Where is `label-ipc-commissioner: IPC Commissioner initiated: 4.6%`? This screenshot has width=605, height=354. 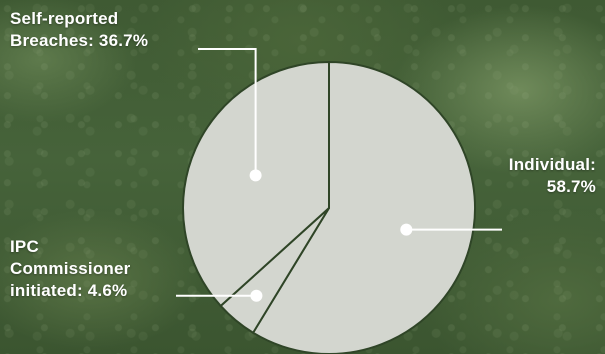 label-ipc-commissioner: IPC Commissioner initiated: 4.6% is located at coordinates (70, 269).